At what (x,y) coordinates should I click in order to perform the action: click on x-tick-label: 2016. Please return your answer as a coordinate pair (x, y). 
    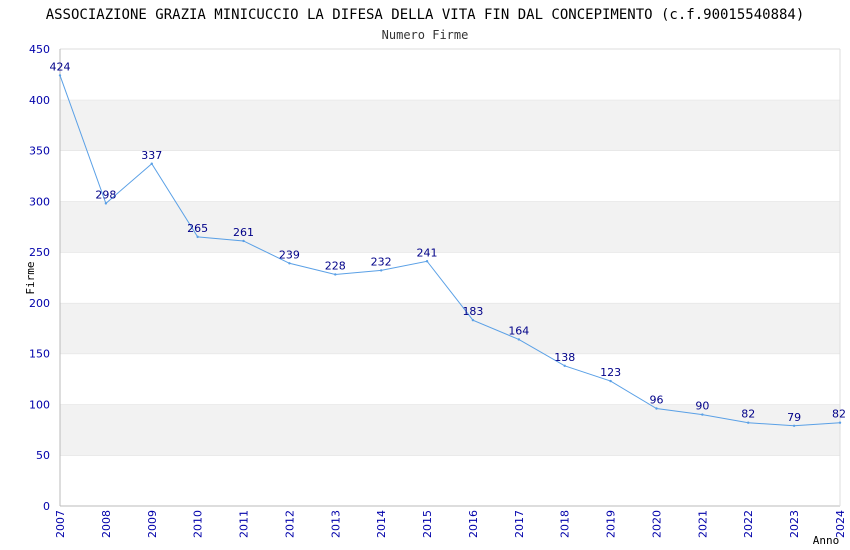
    Looking at the image, I should click on (473, 524).